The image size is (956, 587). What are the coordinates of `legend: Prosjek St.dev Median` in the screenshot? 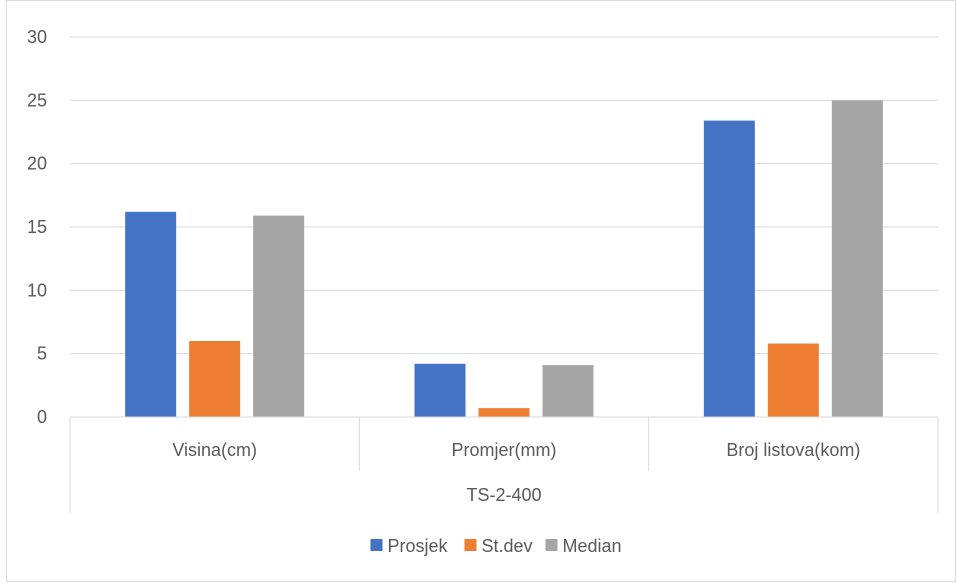 It's located at (496, 546).